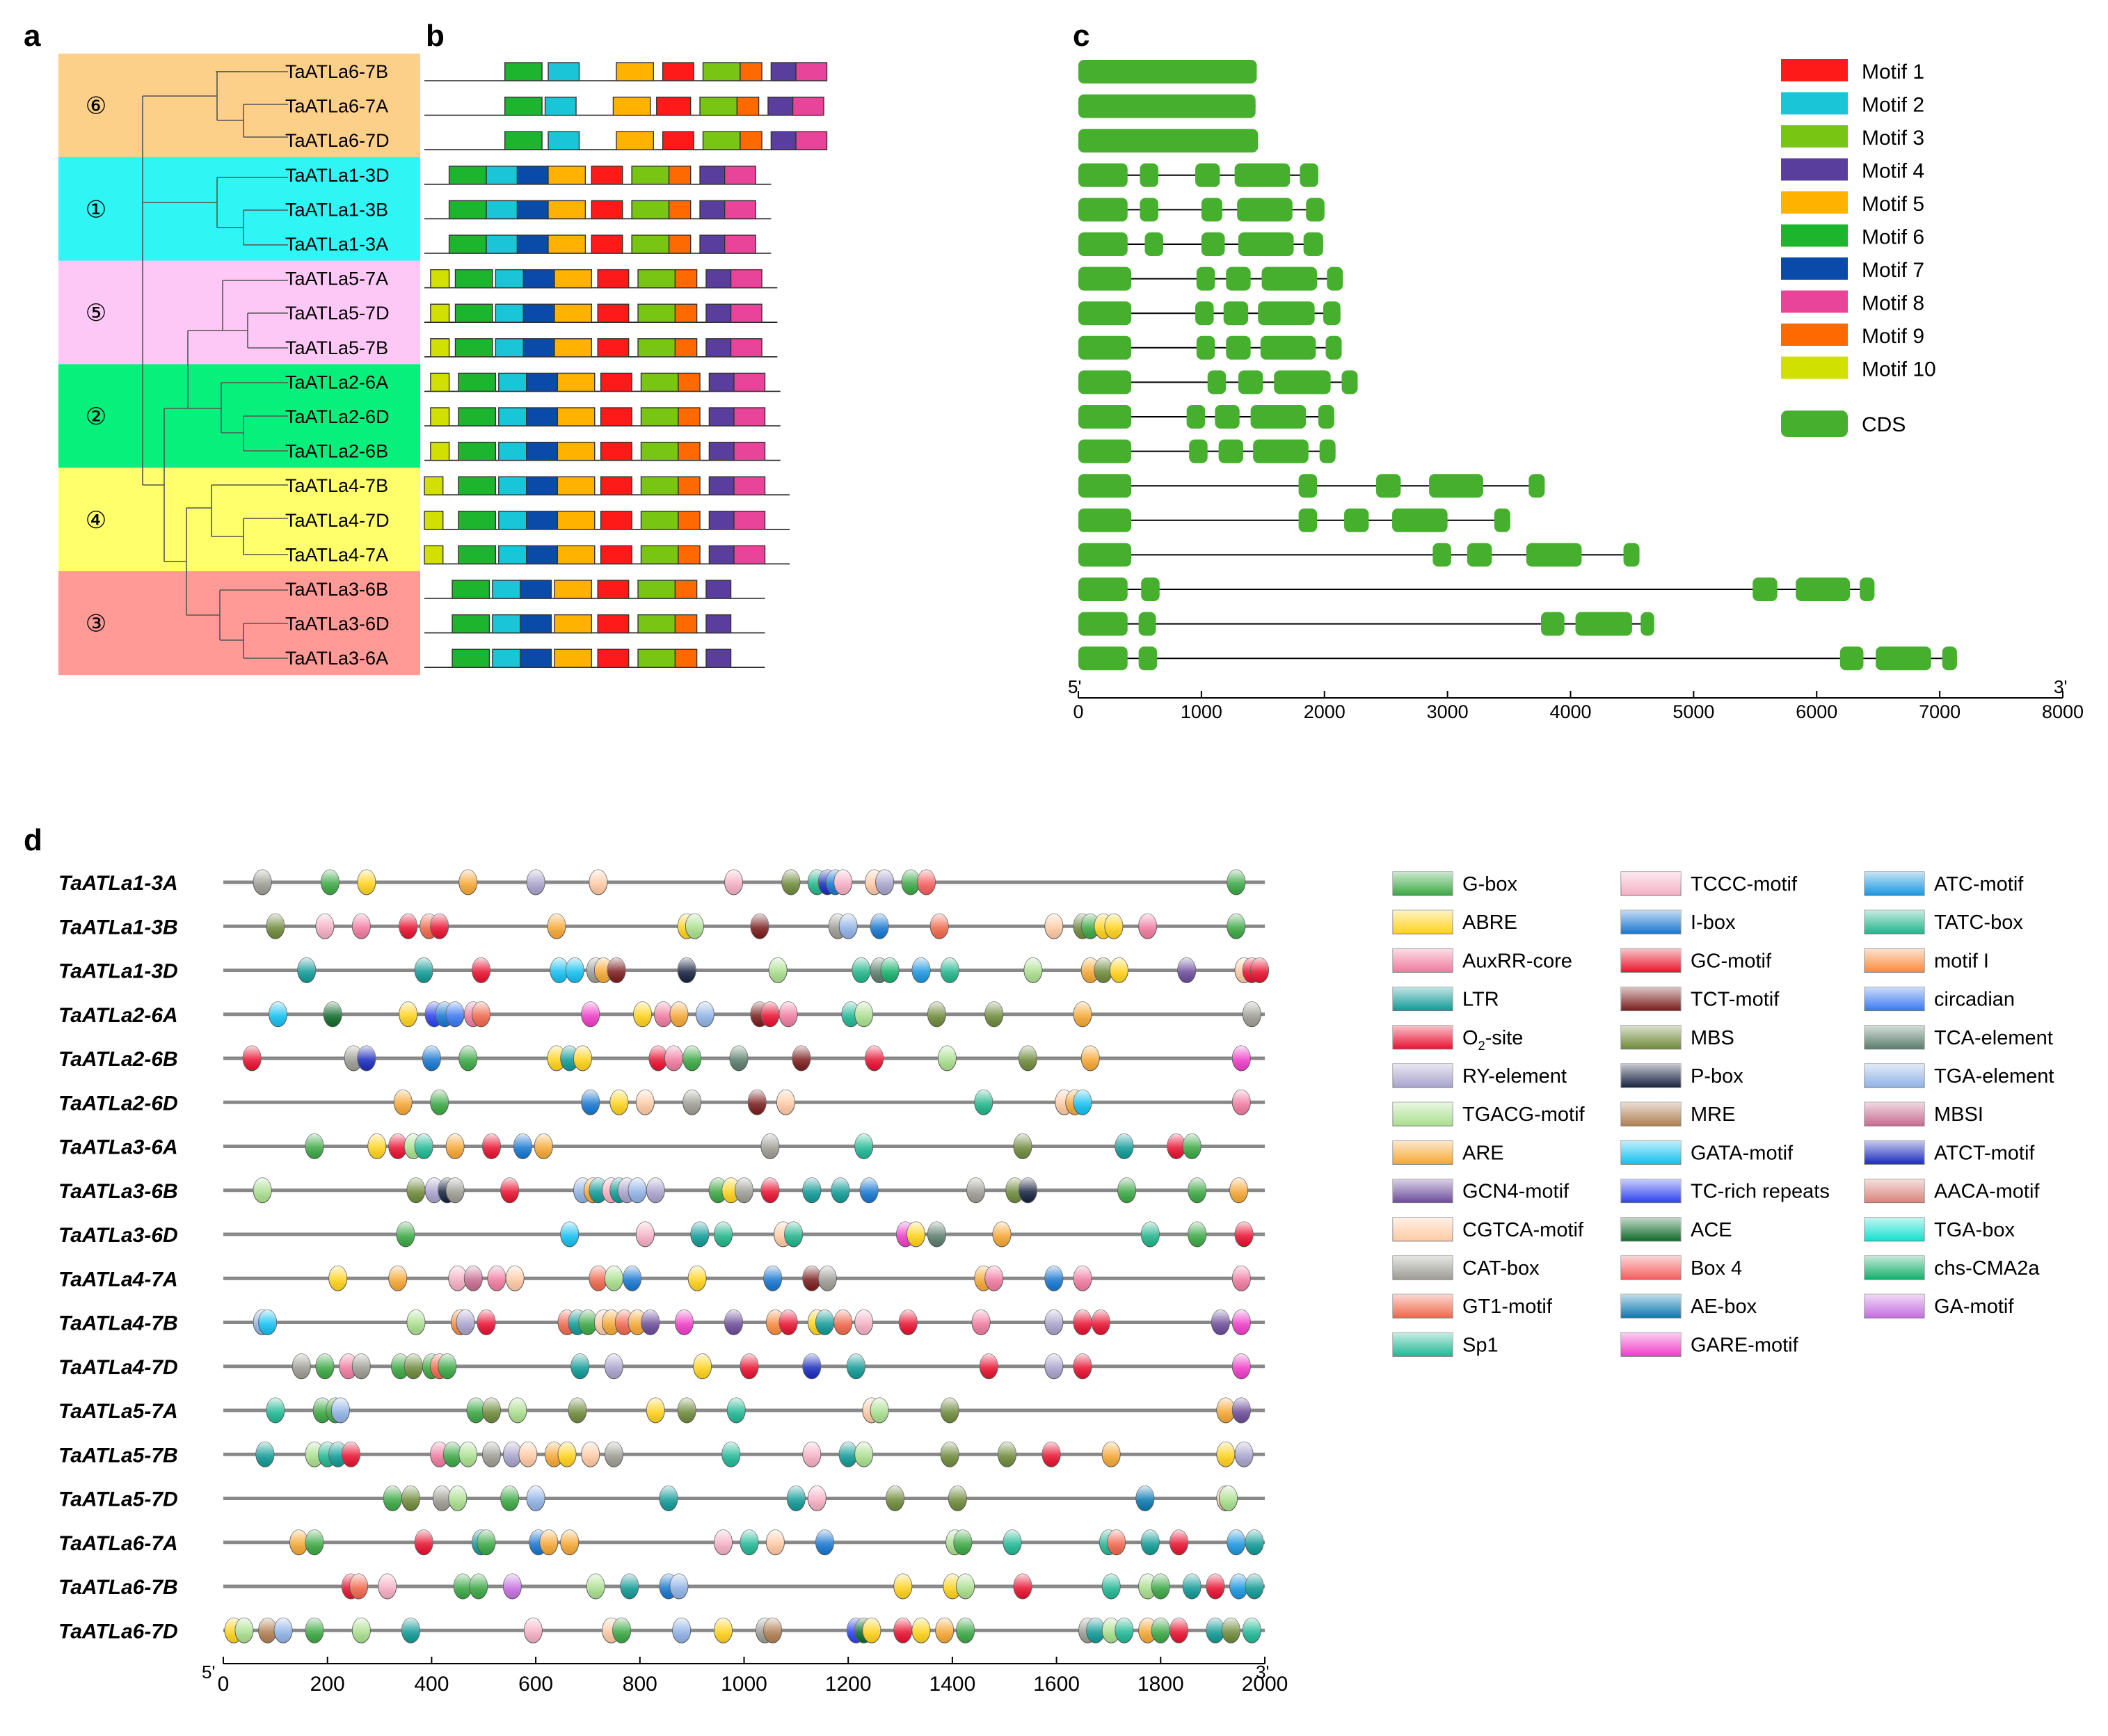 The height and width of the screenshot is (1736, 2108). I want to click on legend-label-main: TCA-element, so click(1994, 1038).